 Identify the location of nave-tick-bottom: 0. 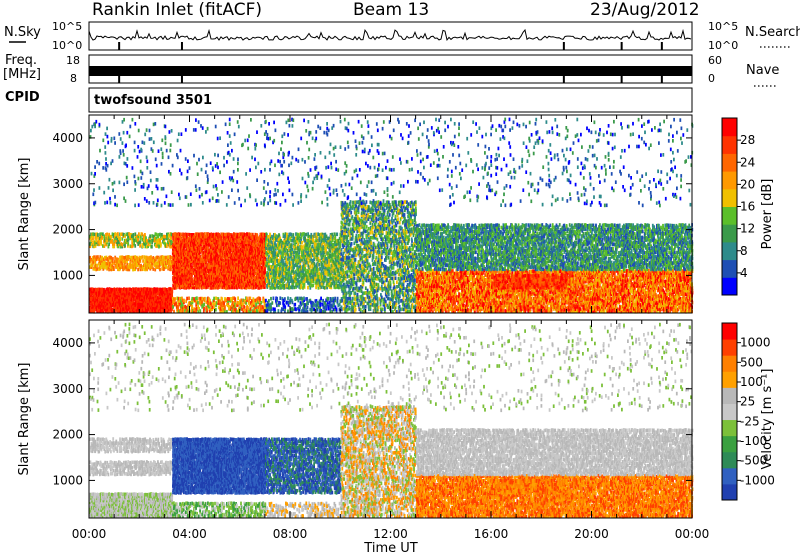
(711, 78).